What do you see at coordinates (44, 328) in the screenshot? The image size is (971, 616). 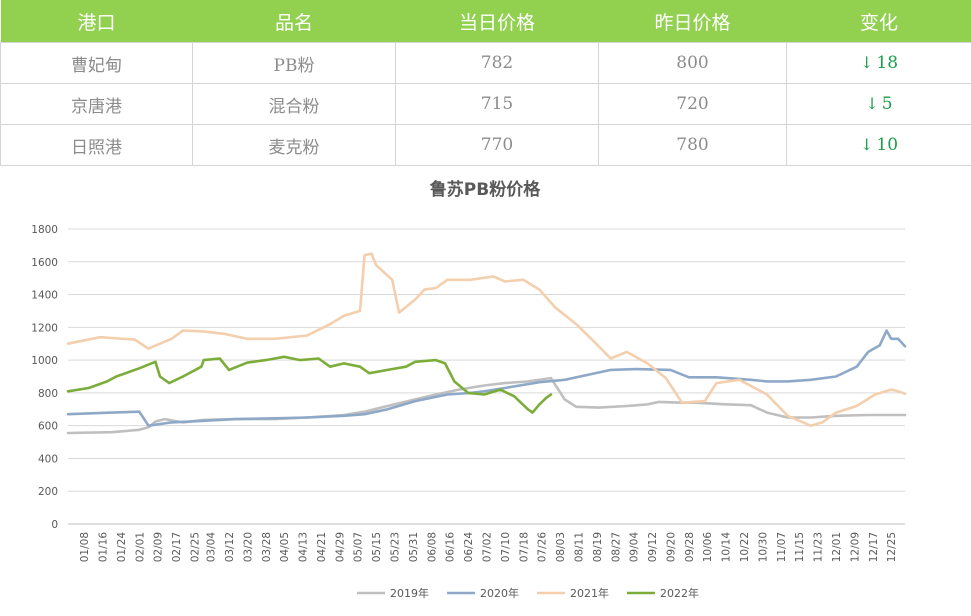 I see `y-tick-label: 1200` at bounding box center [44, 328].